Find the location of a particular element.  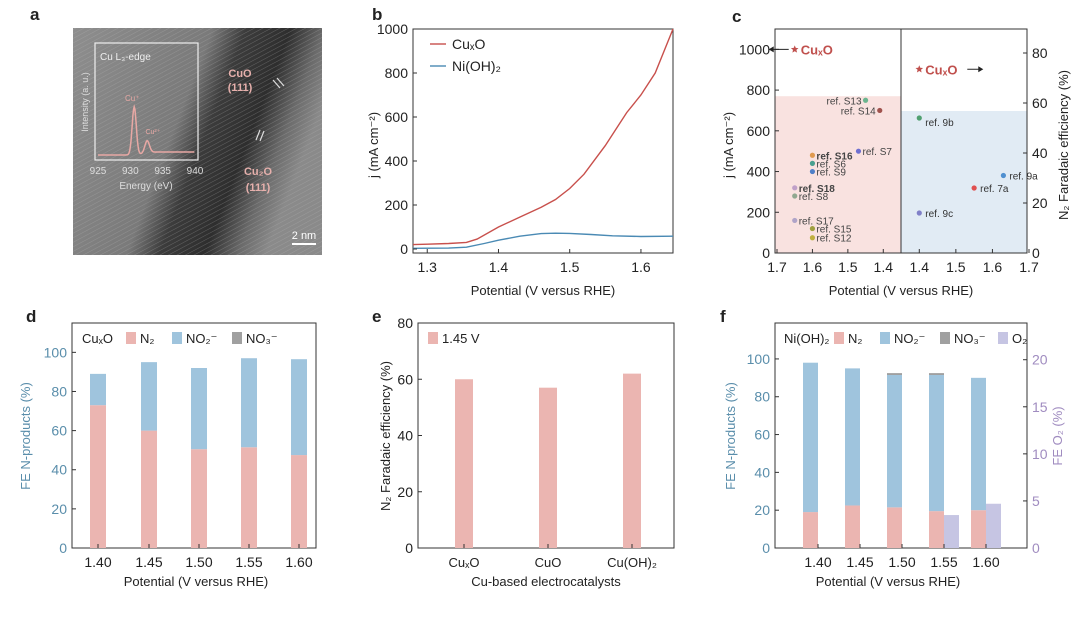

inset-y-label: Intensity (a. u.) is located at coordinates (85, 102).